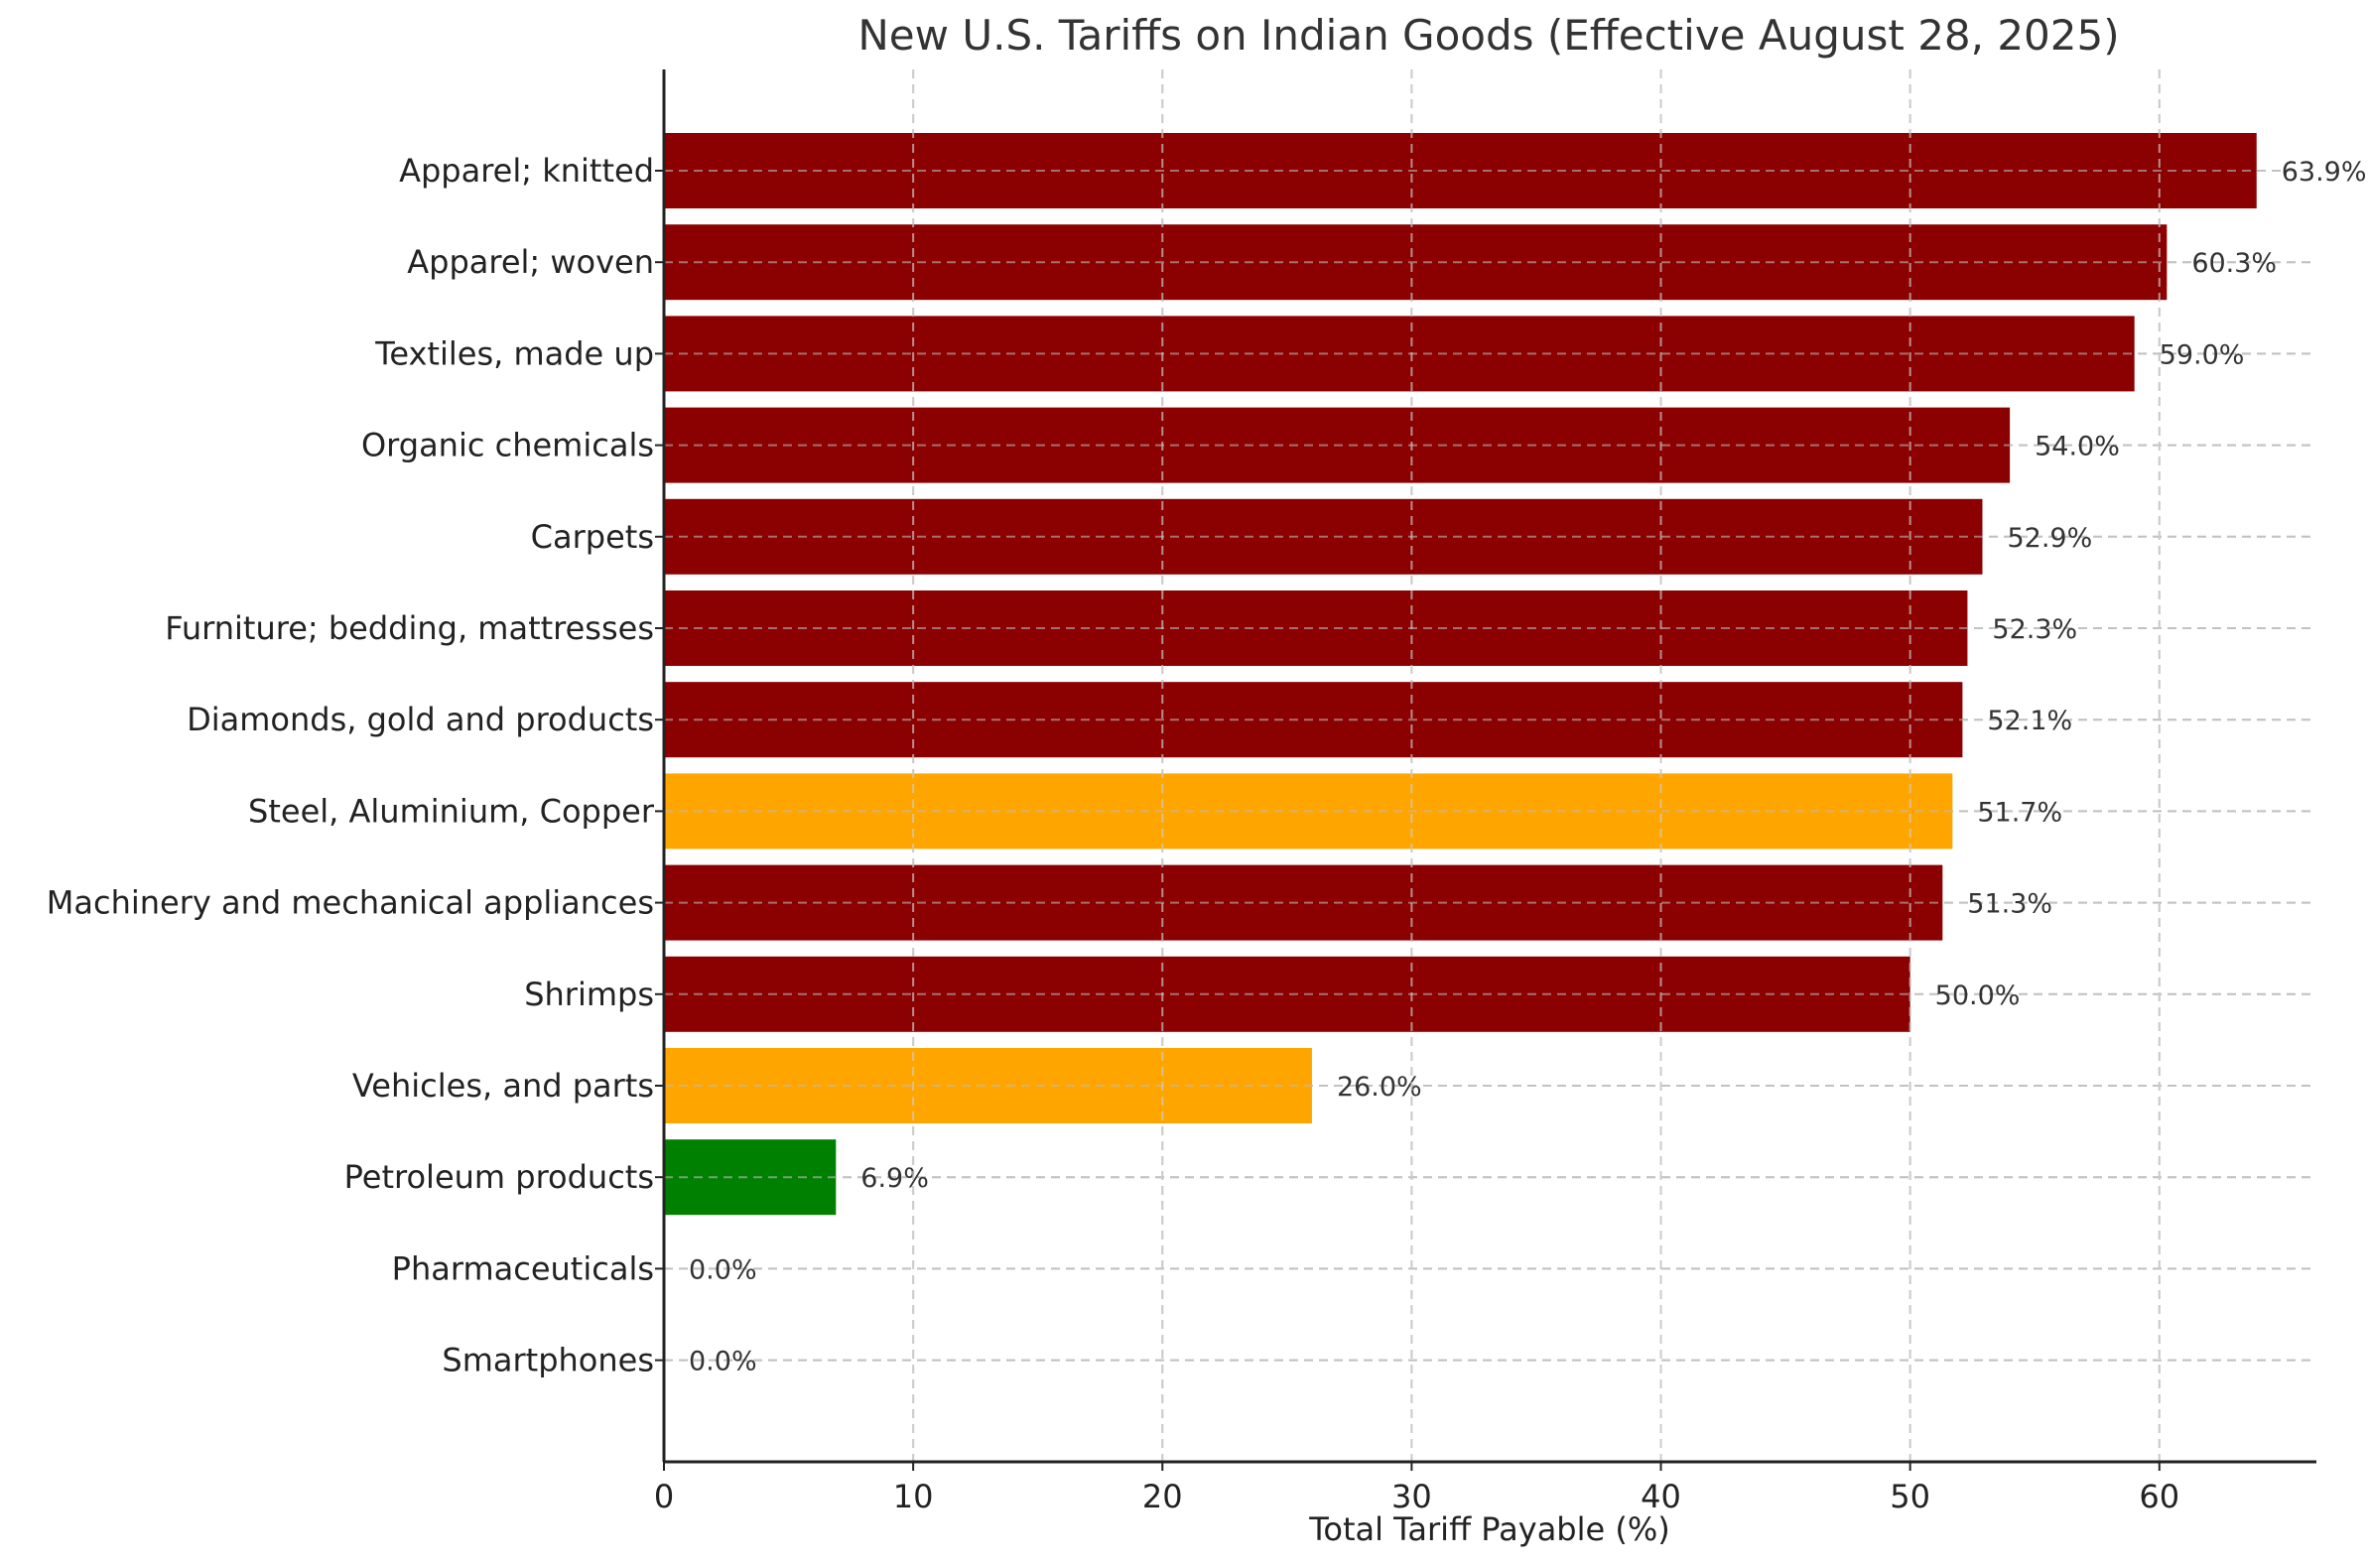 The image size is (2368, 1568). Describe the element at coordinates (420, 719) in the screenshot. I see `y-tick-label: Diamonds, gold and products` at that location.